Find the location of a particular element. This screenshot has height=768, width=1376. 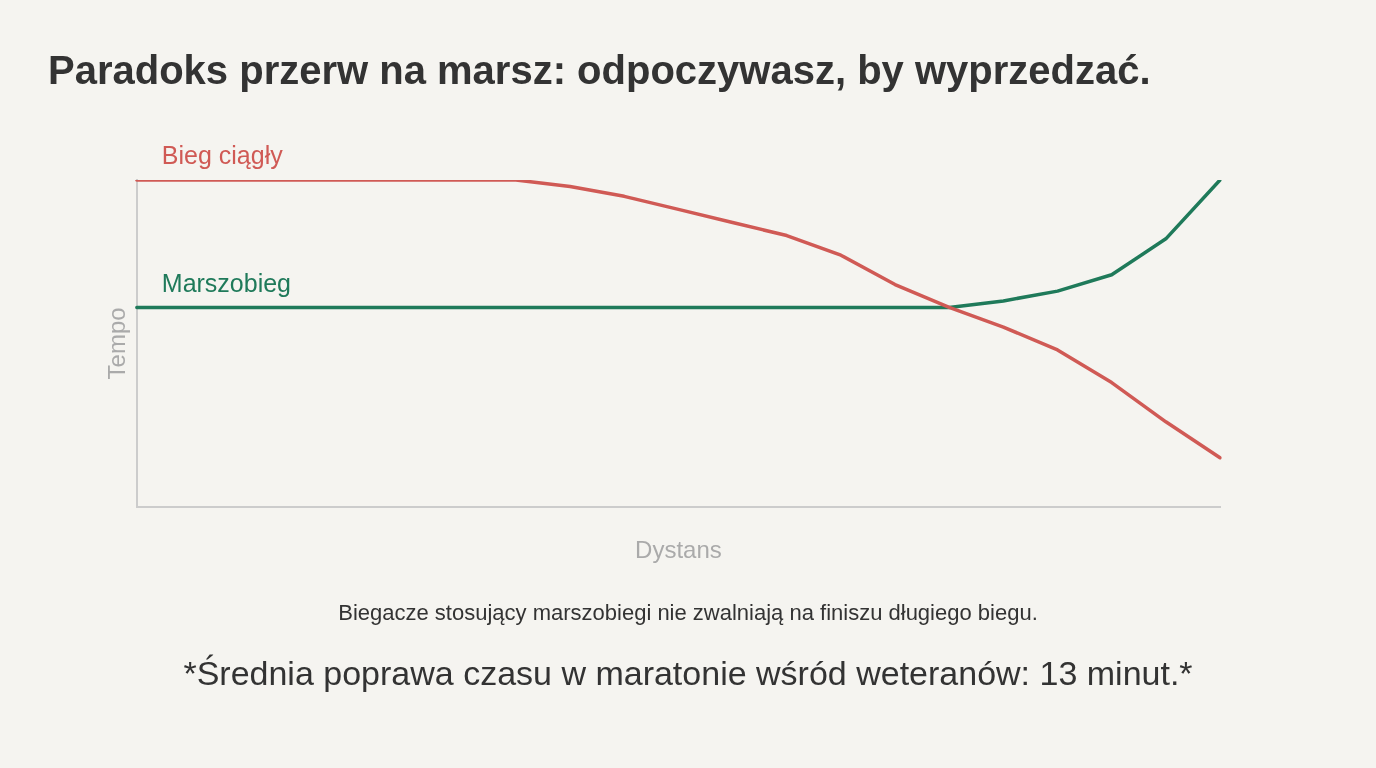

series-label: Marszobieg is located at coordinates (226, 282).